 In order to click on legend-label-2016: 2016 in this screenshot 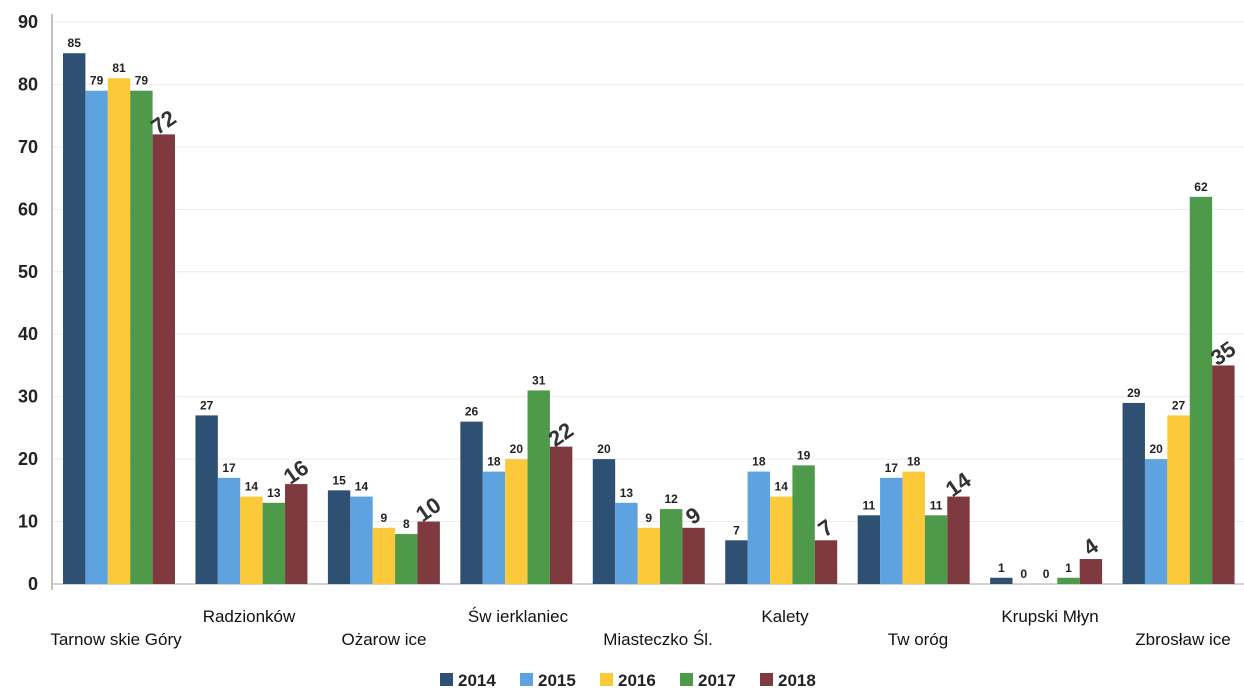, I will do `click(637, 680)`.